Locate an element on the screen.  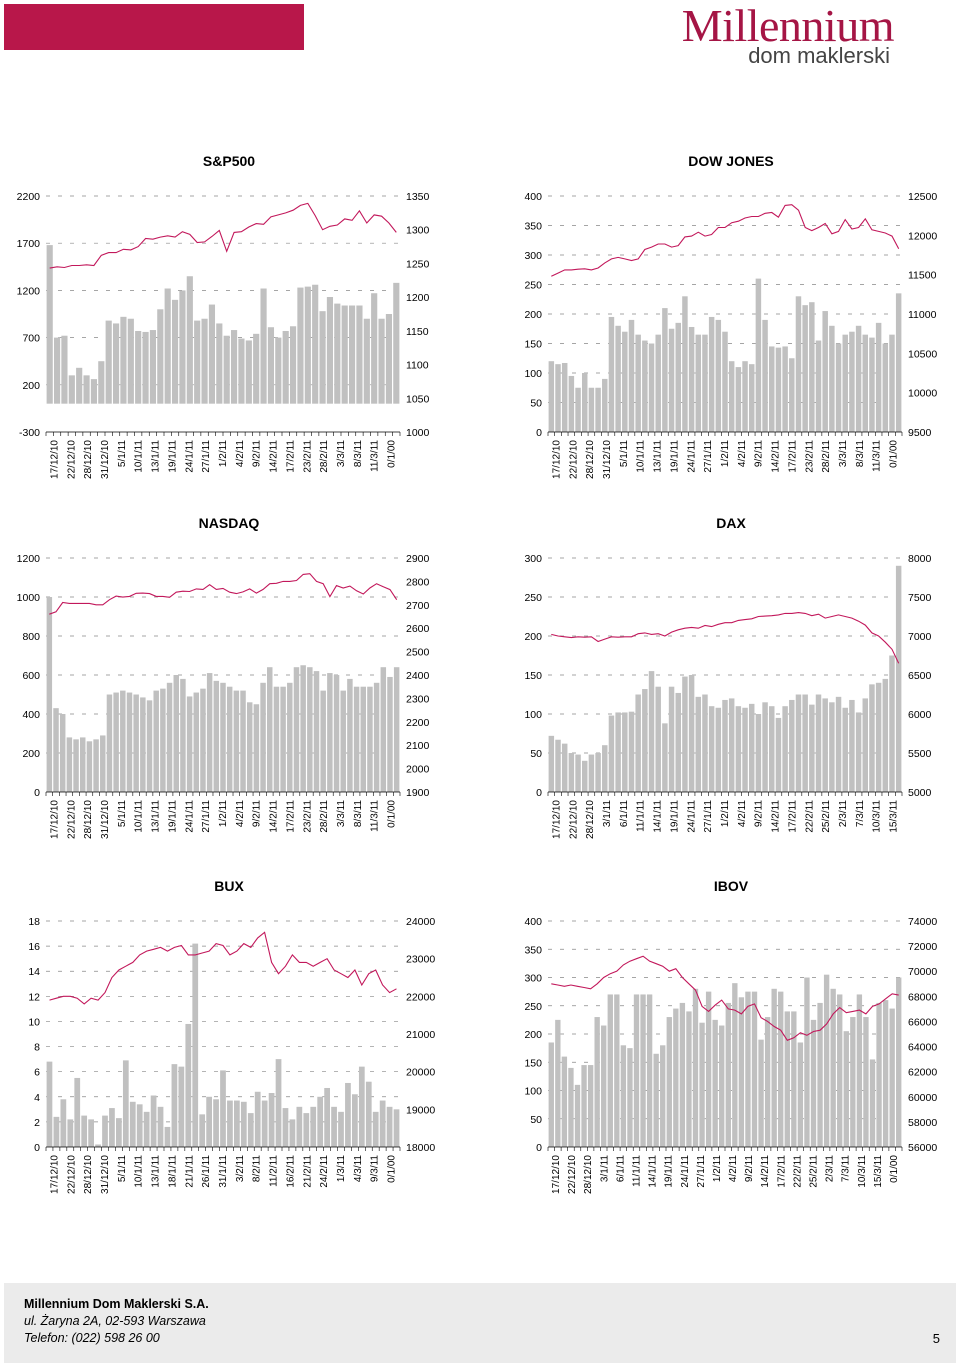
chart-title: NASDAQ is located at coordinates (229, 523).